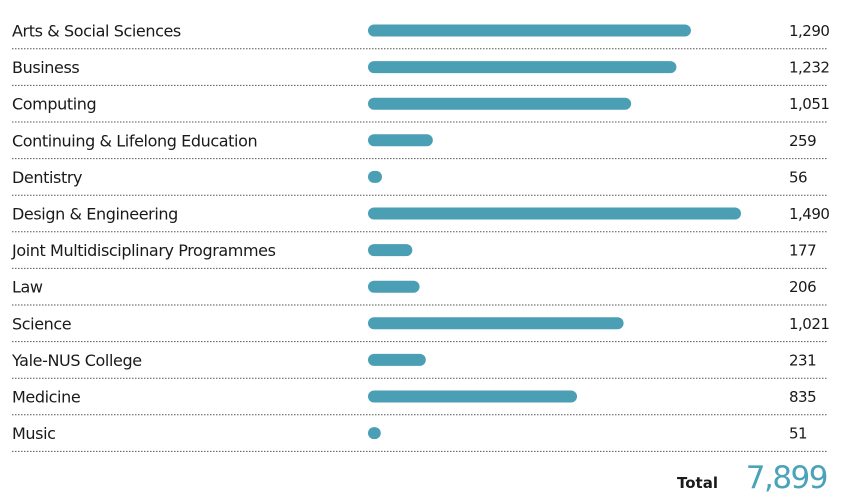 The image size is (848, 499). I want to click on value-label: 51, so click(798, 434).